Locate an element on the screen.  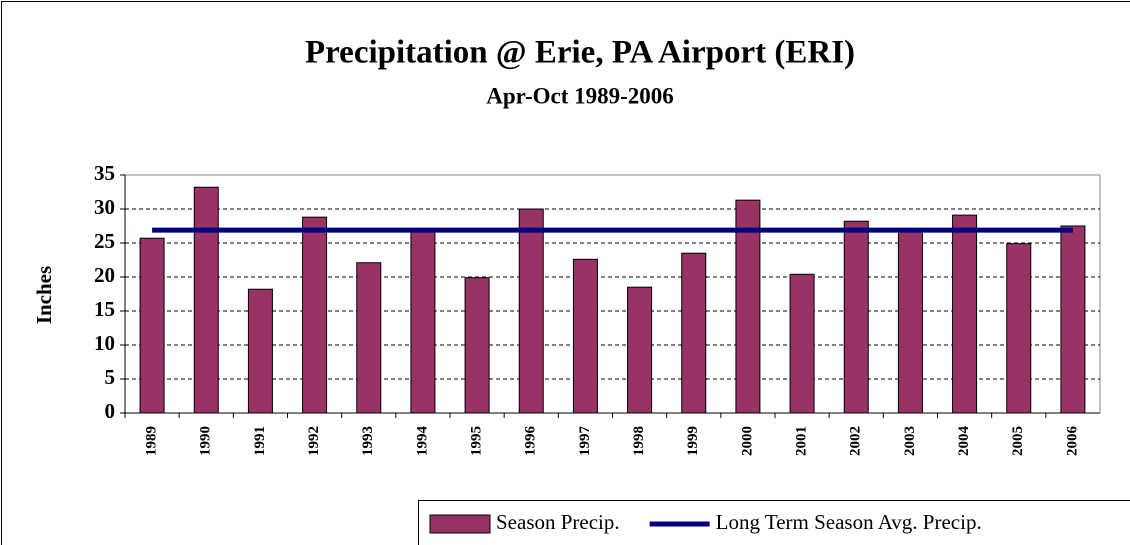
y-tick-label: 25 is located at coordinates (104, 241).